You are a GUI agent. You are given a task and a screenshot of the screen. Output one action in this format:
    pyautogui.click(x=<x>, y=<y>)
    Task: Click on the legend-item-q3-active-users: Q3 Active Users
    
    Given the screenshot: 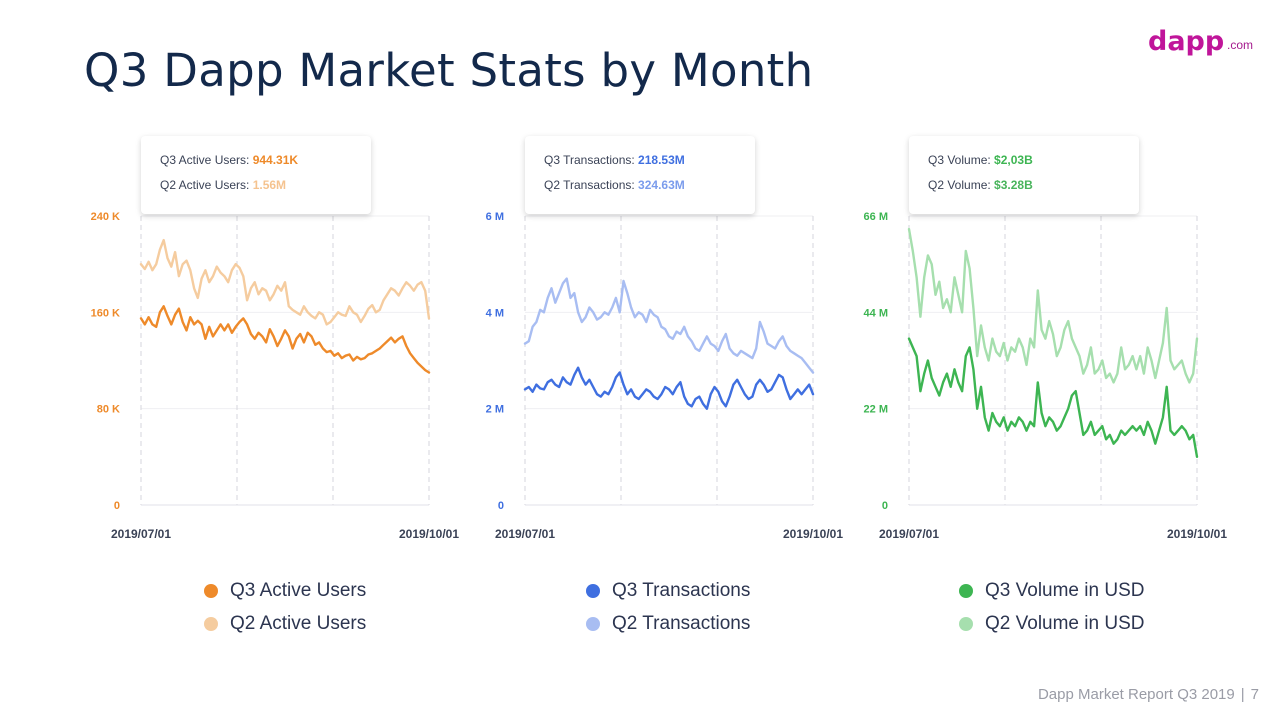 What is the action you would take?
    pyautogui.click(x=285, y=590)
    